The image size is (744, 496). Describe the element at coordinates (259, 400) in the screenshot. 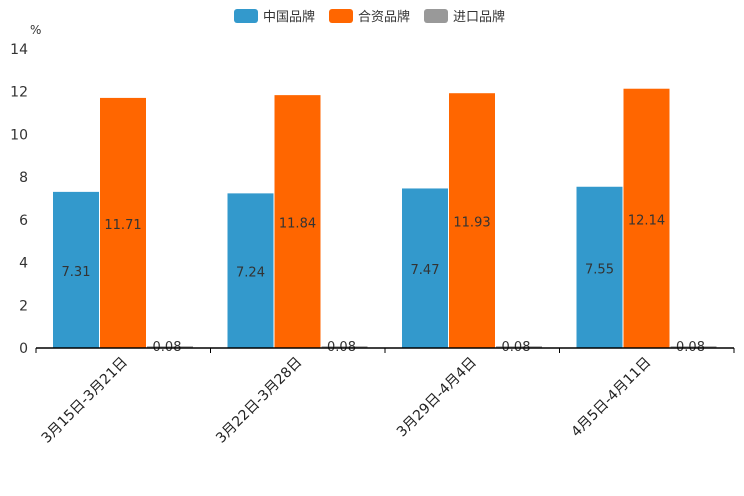

I see `x-tick-label: 3月22日-3月28日` at that location.